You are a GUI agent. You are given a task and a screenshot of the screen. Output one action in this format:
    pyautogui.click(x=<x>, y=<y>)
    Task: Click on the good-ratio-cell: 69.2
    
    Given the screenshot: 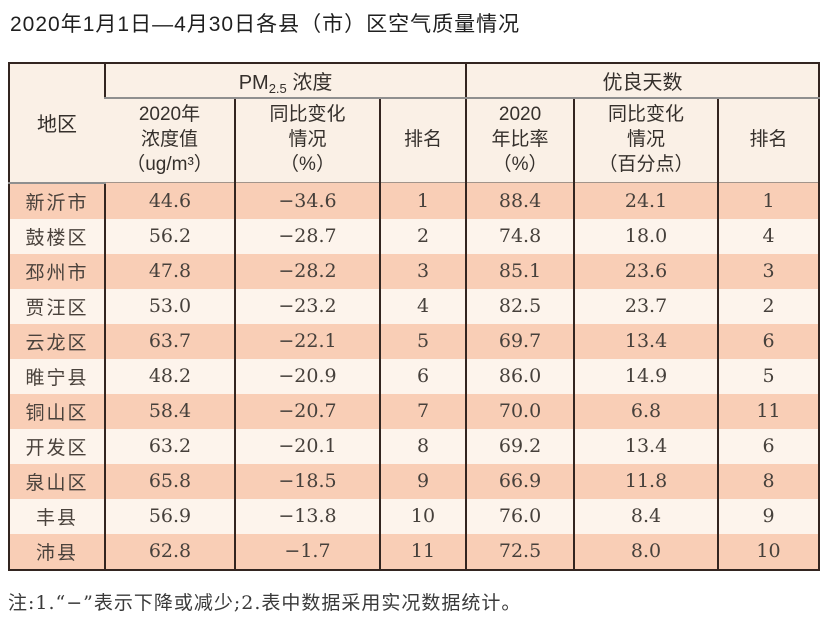 What is the action you would take?
    pyautogui.click(x=520, y=446)
    